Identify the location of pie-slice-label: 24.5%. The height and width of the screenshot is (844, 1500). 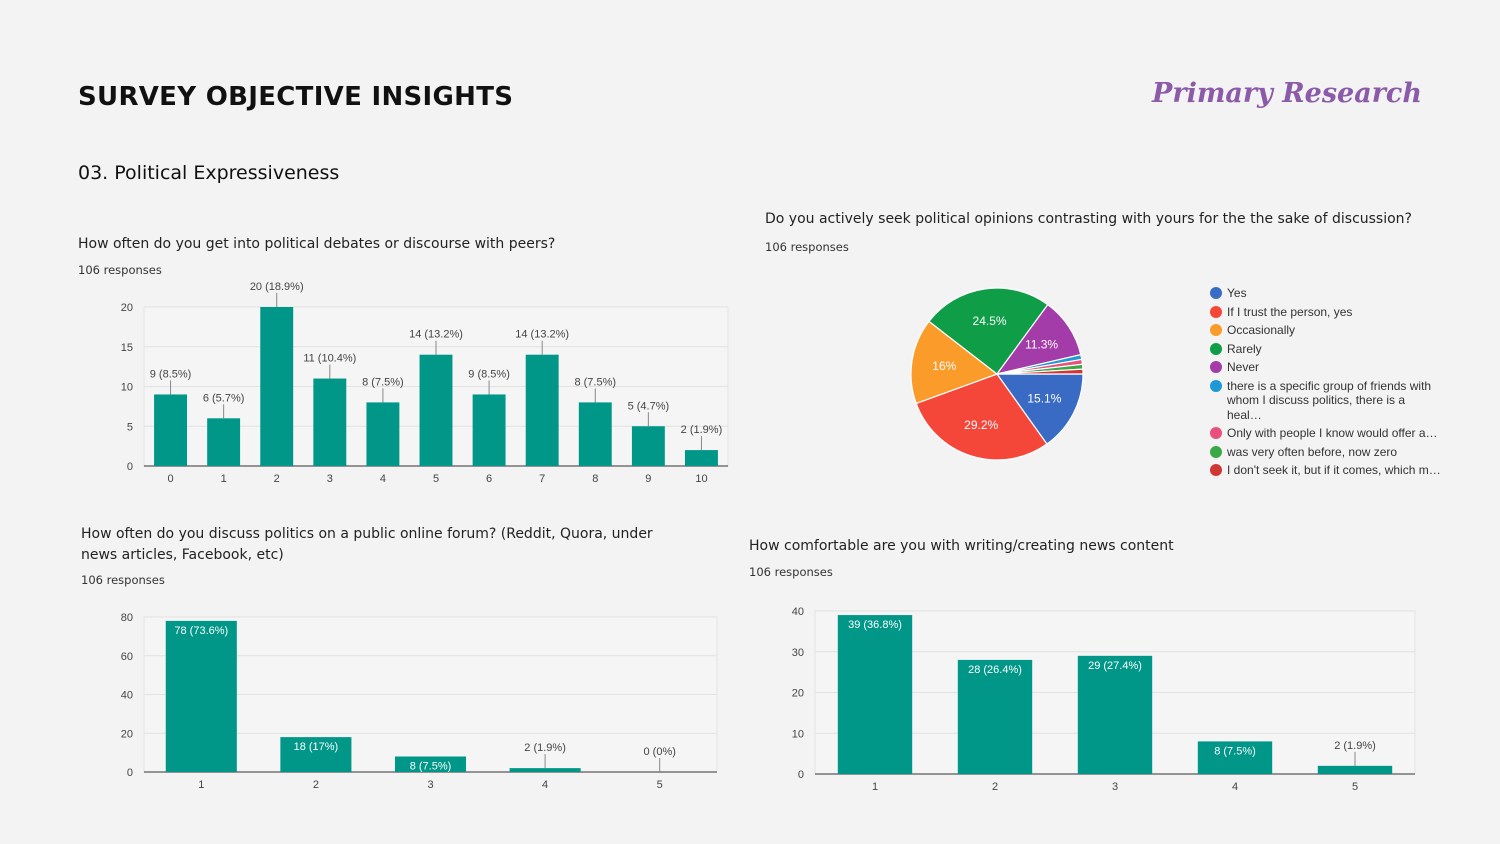
(990, 321).